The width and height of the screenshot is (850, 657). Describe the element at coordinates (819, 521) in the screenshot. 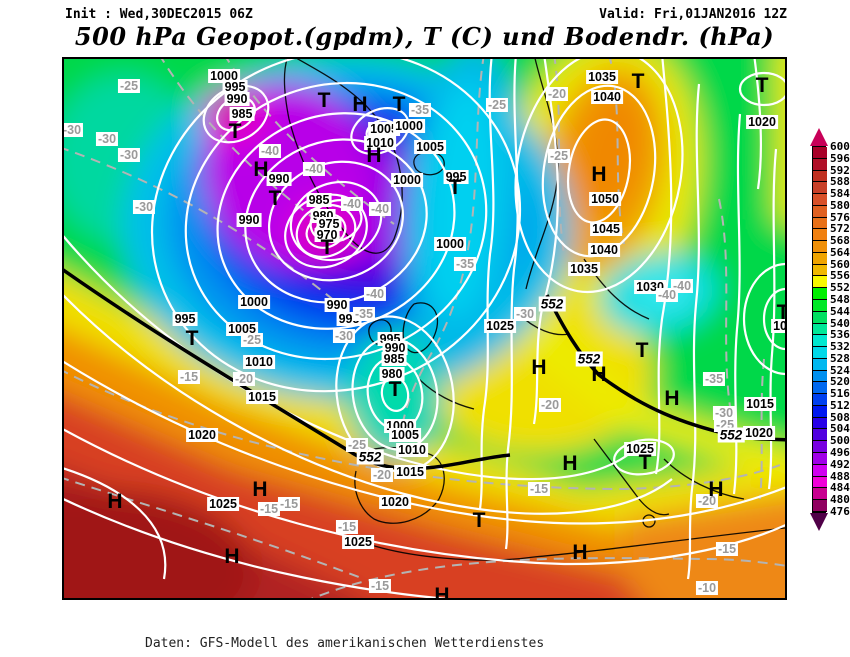

I see `colorbar-arrow-bottom-icon` at that location.